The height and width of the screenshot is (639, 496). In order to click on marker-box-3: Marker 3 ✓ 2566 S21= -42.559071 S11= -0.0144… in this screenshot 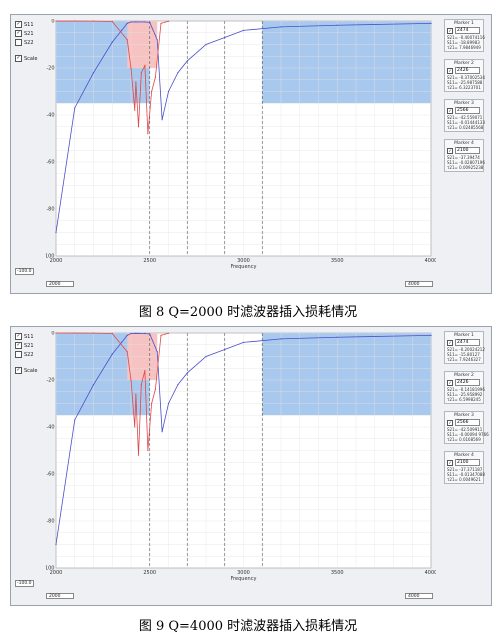, I will do `click(464, 115)`.